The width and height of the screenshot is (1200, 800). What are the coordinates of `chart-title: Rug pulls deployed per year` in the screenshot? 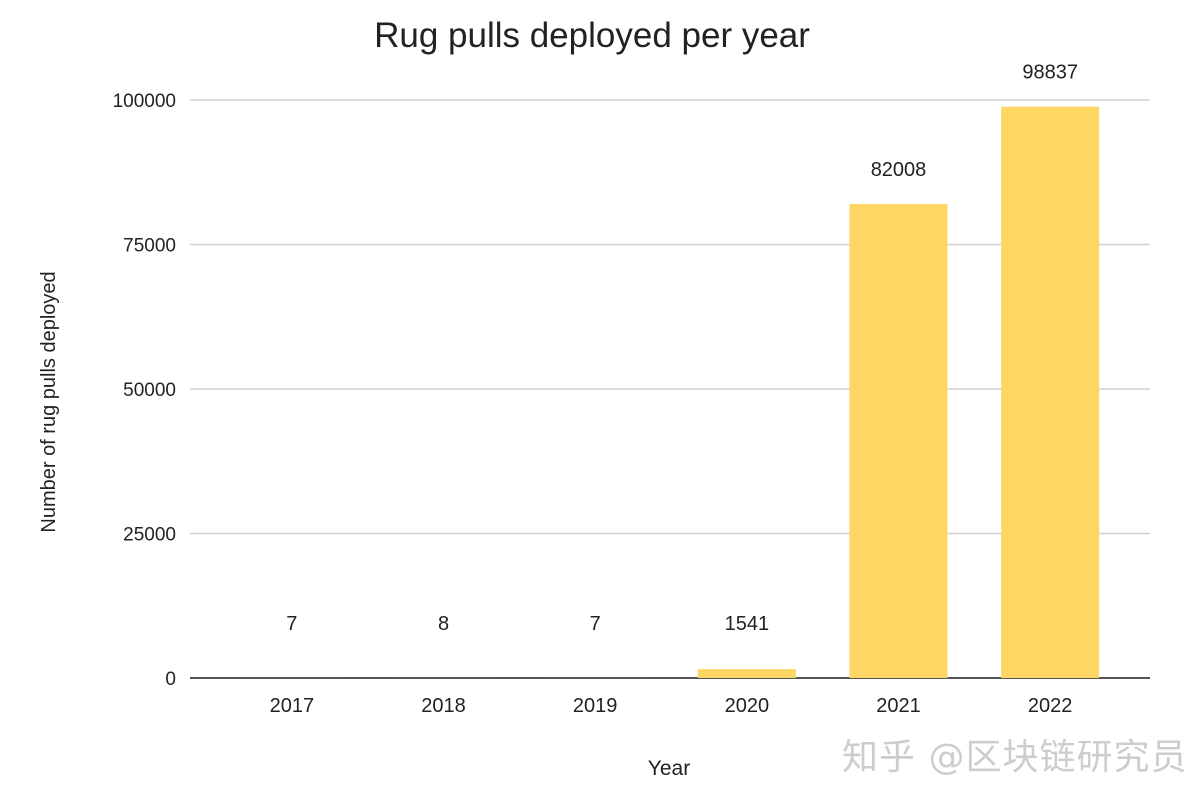 It's located at (592, 35).